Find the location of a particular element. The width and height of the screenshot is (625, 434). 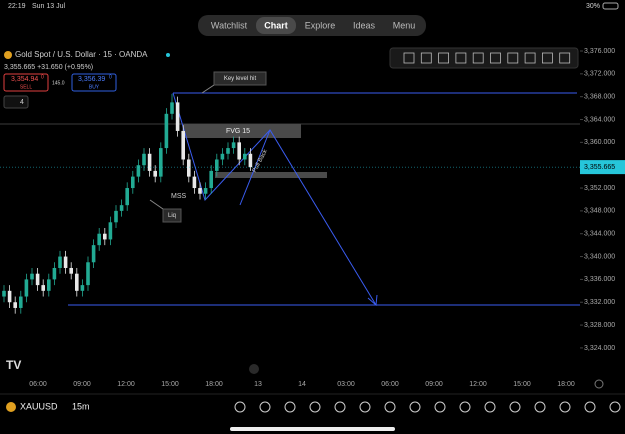

flash-icon is located at coordinates (254, 369).